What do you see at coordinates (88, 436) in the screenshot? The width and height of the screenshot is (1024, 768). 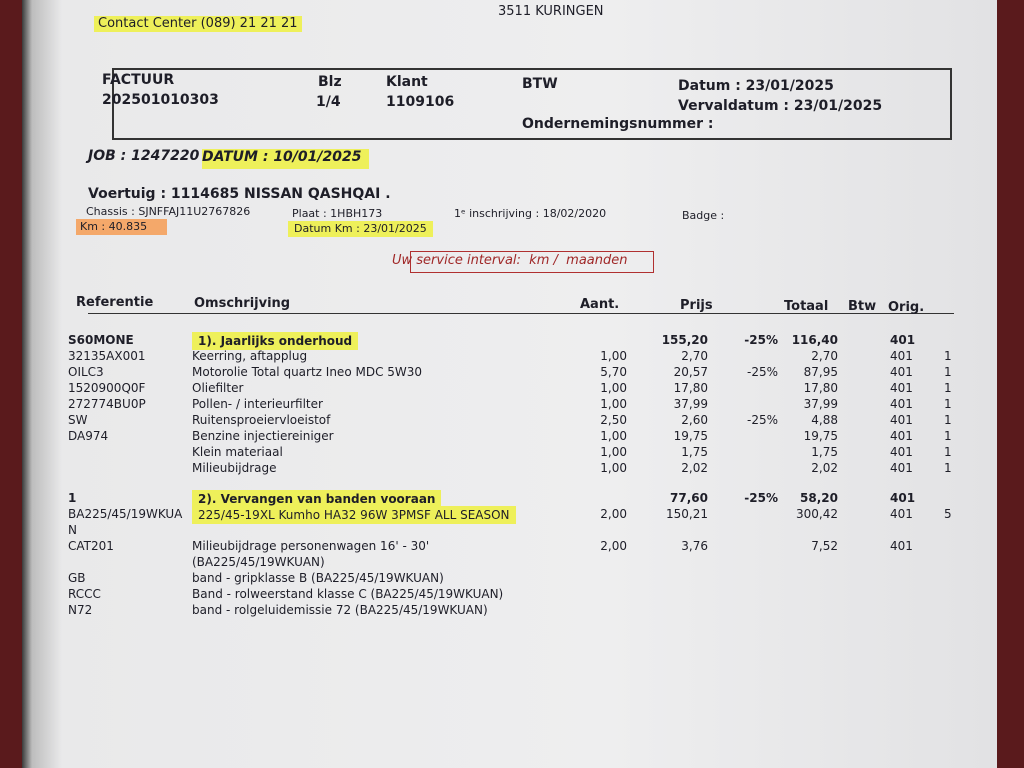 I see `cell-ref: DA974` at bounding box center [88, 436].